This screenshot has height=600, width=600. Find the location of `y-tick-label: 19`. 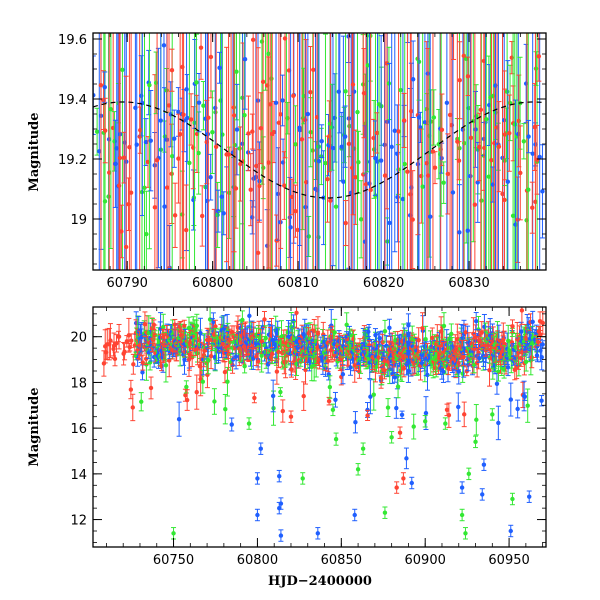

y-tick-label: 19 is located at coordinates (78, 220).